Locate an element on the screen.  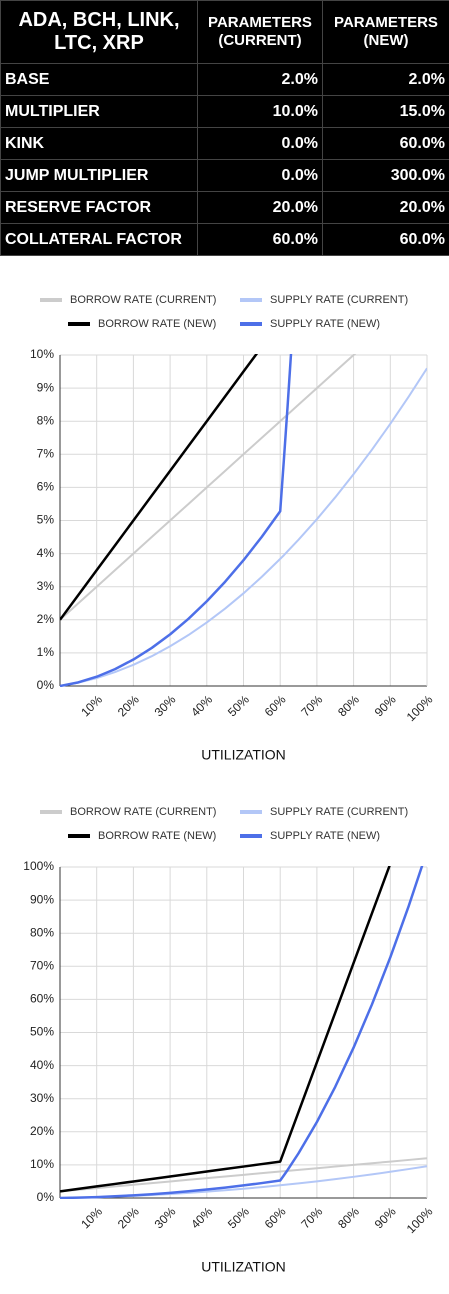
cell: 15.0% is located at coordinates (386, 112).